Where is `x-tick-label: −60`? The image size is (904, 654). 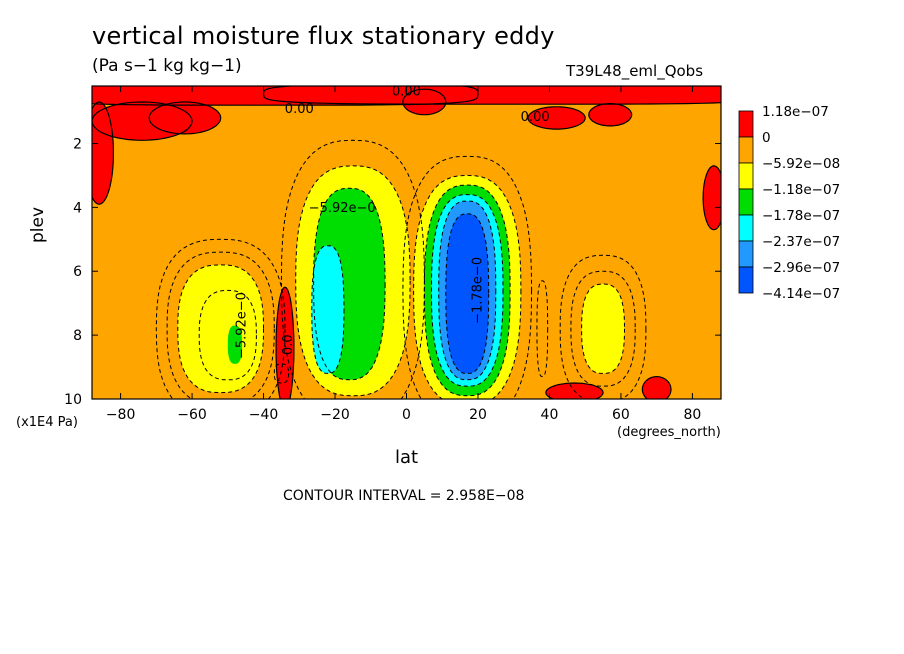 x-tick-label: −60 is located at coordinates (192, 415).